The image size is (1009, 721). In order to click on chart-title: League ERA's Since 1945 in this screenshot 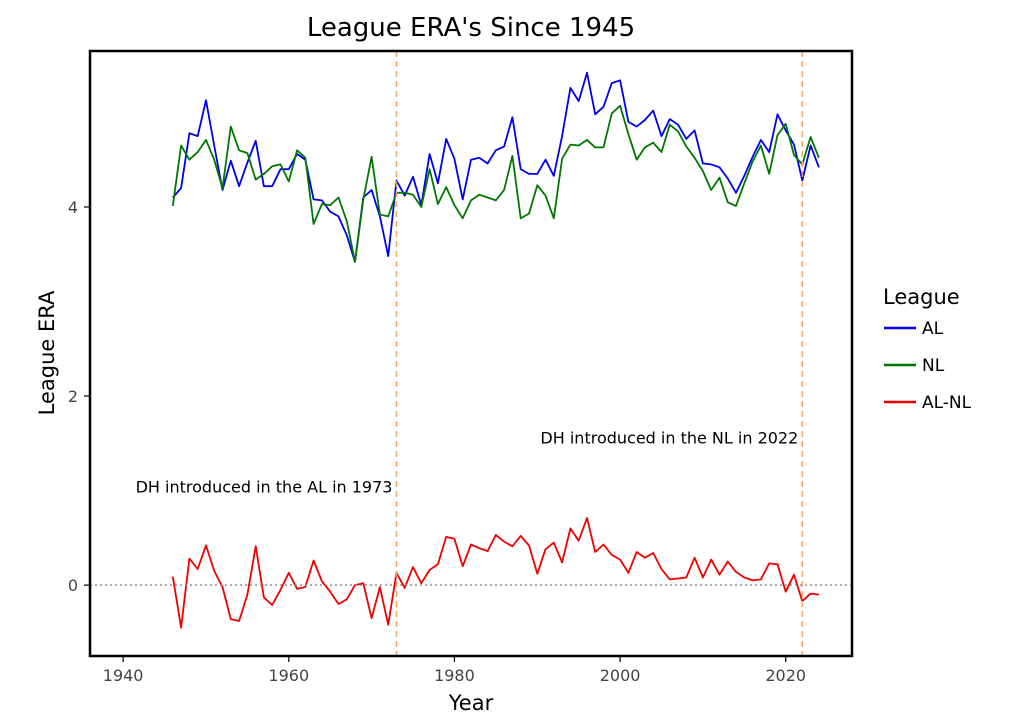, I will do `click(471, 28)`.